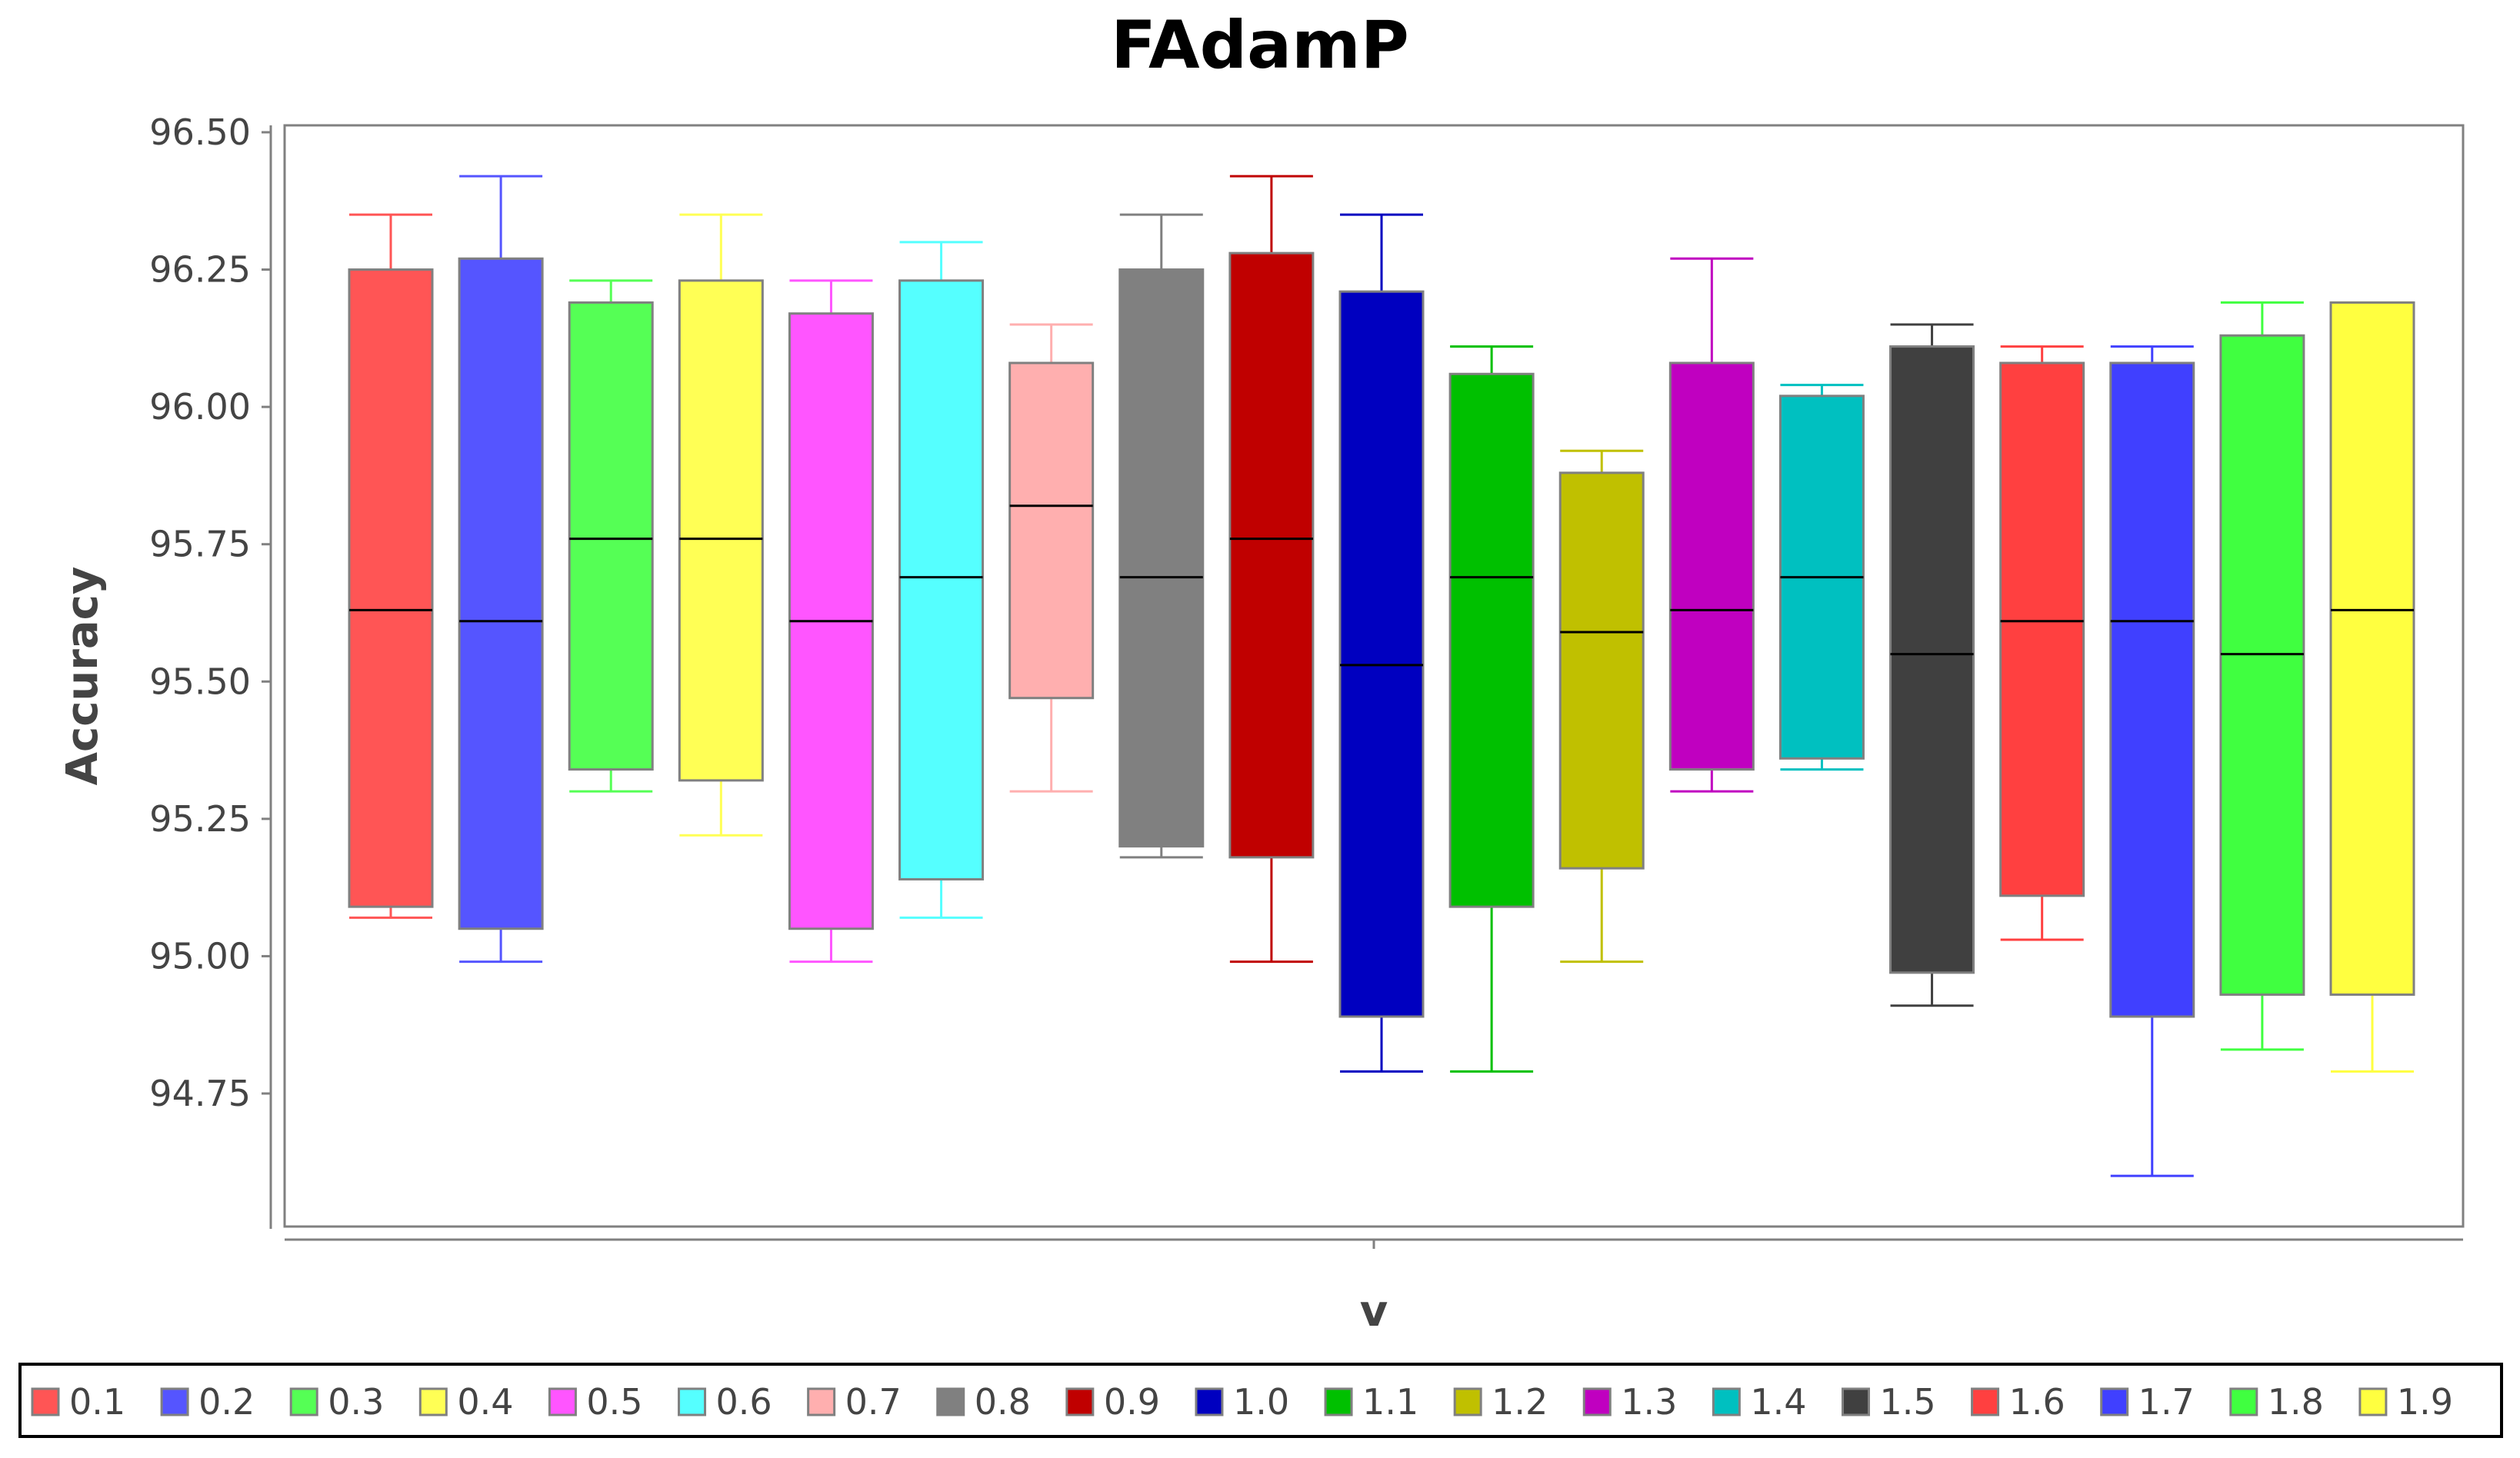 Image resolution: width=2520 pixels, height=1458 pixels. I want to click on y-axis-title: Accuracy, so click(83, 676).